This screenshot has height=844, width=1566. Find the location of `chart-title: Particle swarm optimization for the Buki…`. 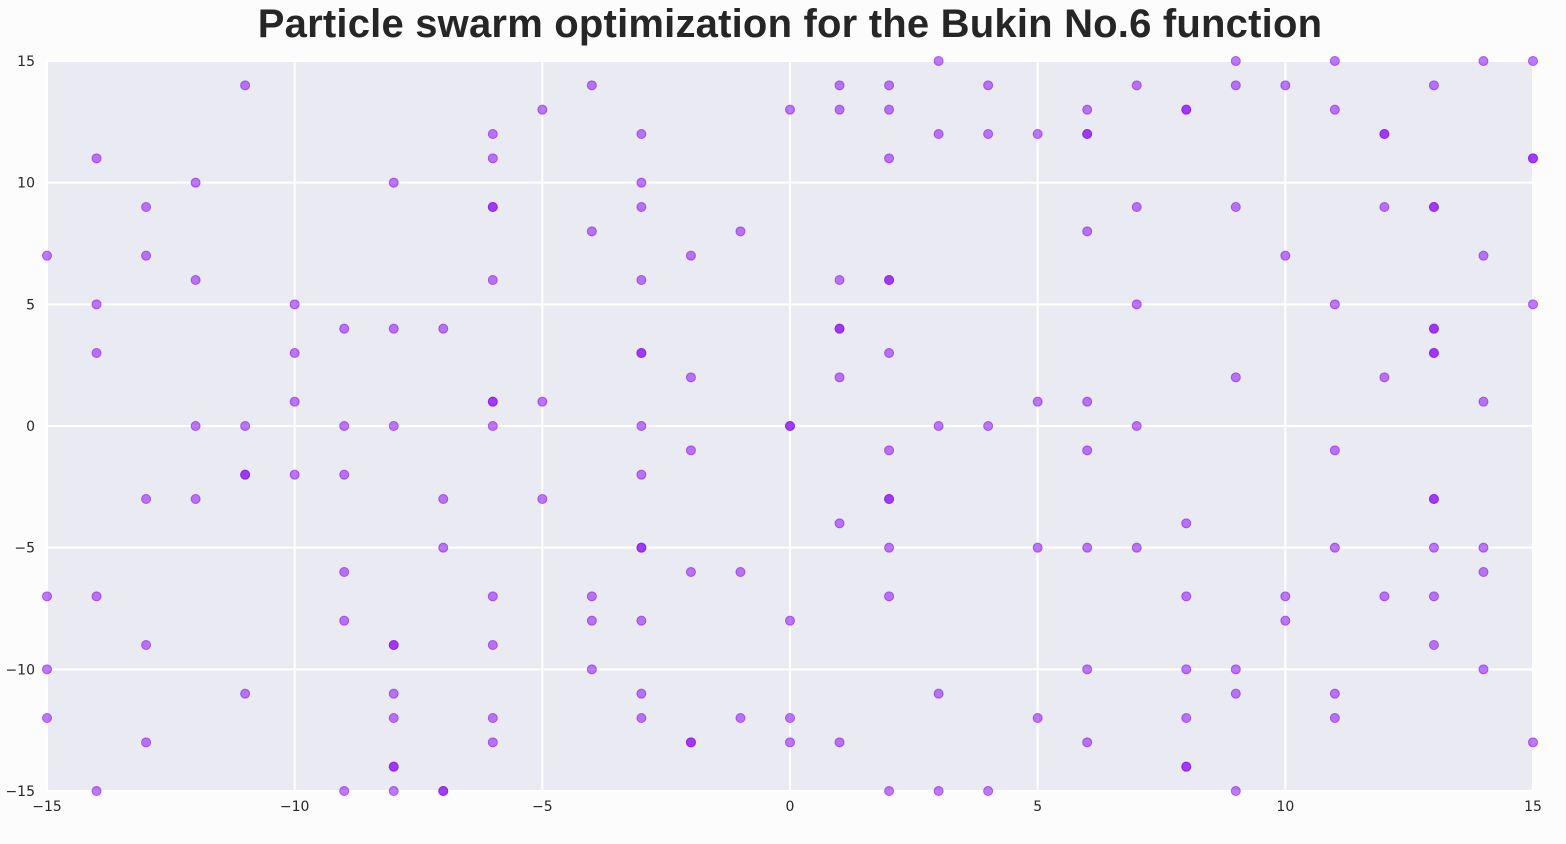

chart-title: Particle swarm optimization for the Buki… is located at coordinates (790, 24).